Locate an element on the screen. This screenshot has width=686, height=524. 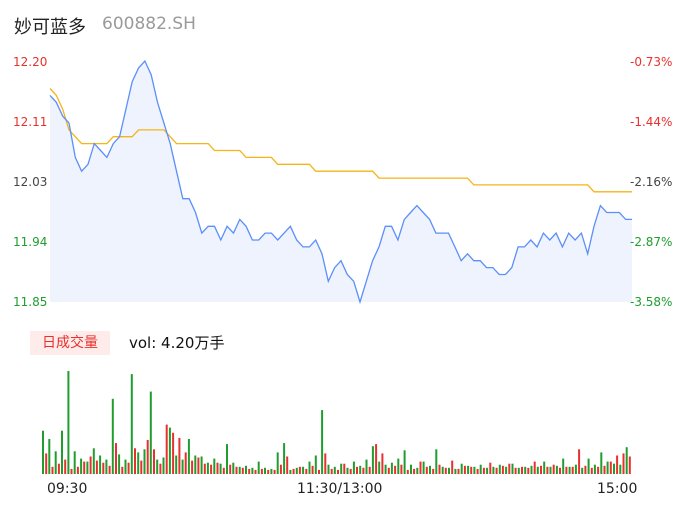
y-left-tick: 12.03 is located at coordinates (30, 182).